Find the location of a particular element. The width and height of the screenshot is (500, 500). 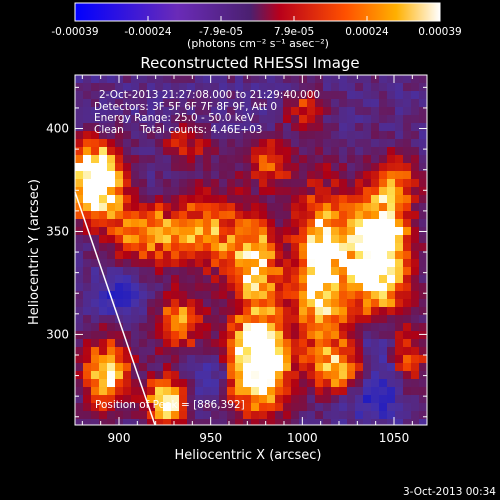

annotation-detectors: Detectors: 3F 5F 6F 7F 8F 9F, Att 0 is located at coordinates (185, 107).